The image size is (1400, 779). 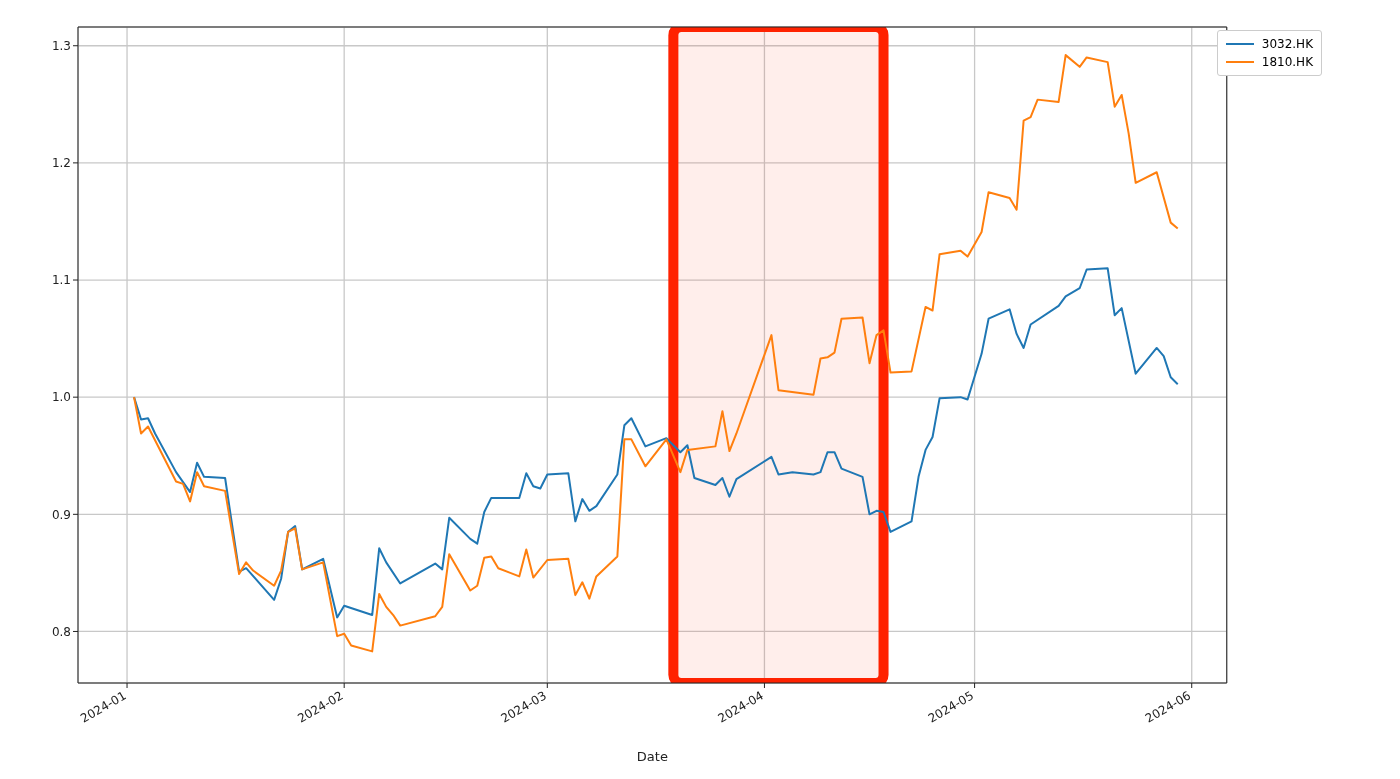 I want to click on y-tick-label: 0.9, so click(x=61, y=514).